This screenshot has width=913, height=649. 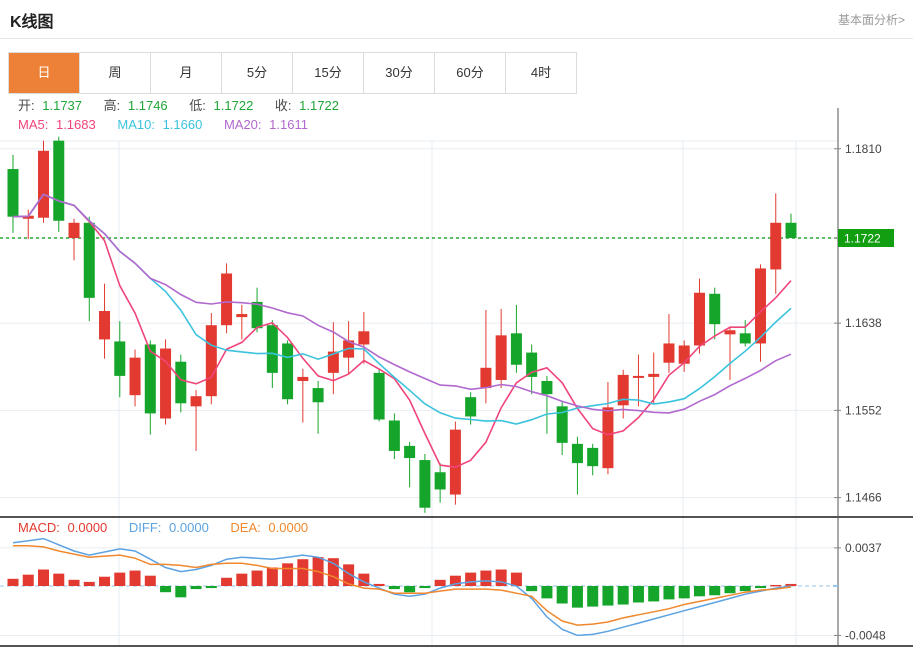 What do you see at coordinates (242, 124) in the screenshot?
I see `ma20-label: MA20:` at bounding box center [242, 124].